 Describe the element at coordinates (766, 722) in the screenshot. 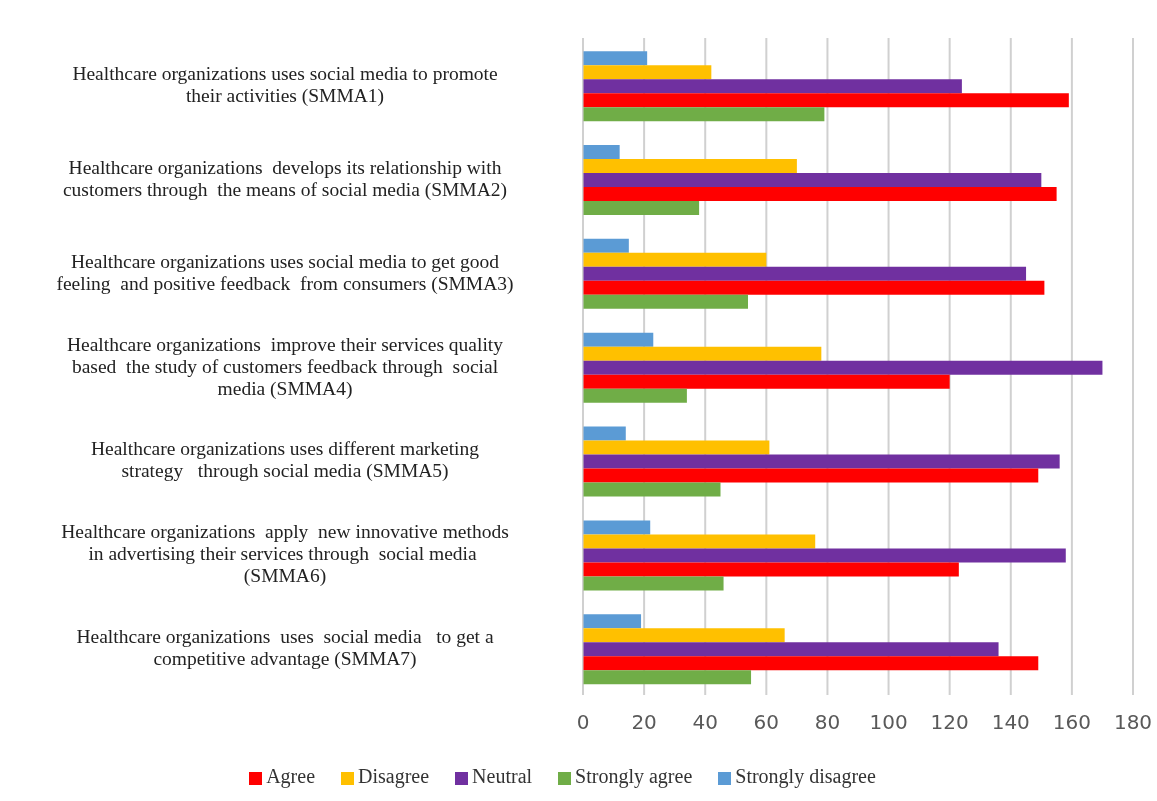

I see `x-tick-label: 60` at that location.